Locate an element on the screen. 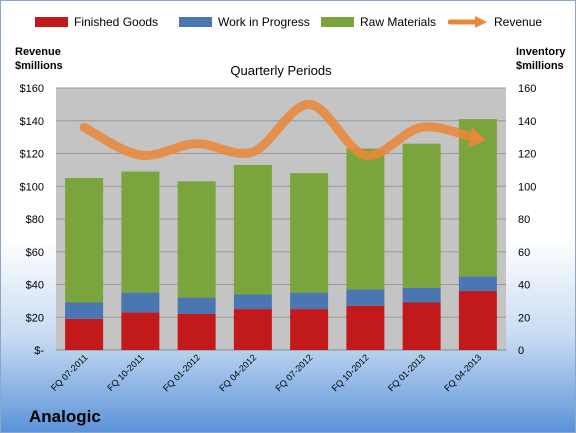 The height and width of the screenshot is (433, 576). legend-item-raw-materials: Raw Materials is located at coordinates (378, 22).